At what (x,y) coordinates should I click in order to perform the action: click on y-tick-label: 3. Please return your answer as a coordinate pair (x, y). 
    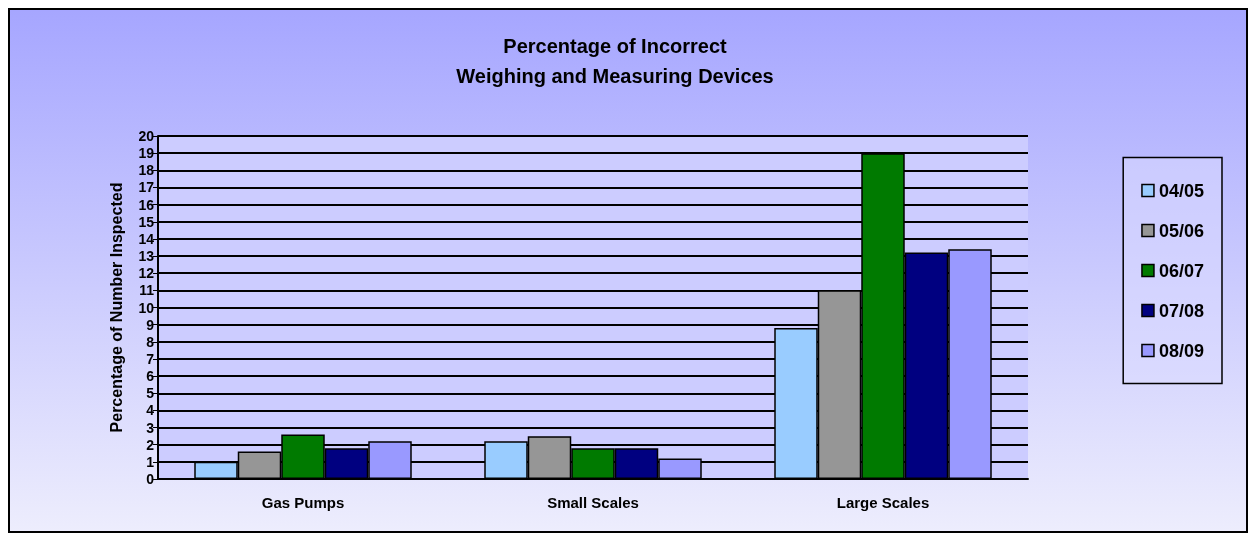
    Looking at the image, I should click on (150, 427).